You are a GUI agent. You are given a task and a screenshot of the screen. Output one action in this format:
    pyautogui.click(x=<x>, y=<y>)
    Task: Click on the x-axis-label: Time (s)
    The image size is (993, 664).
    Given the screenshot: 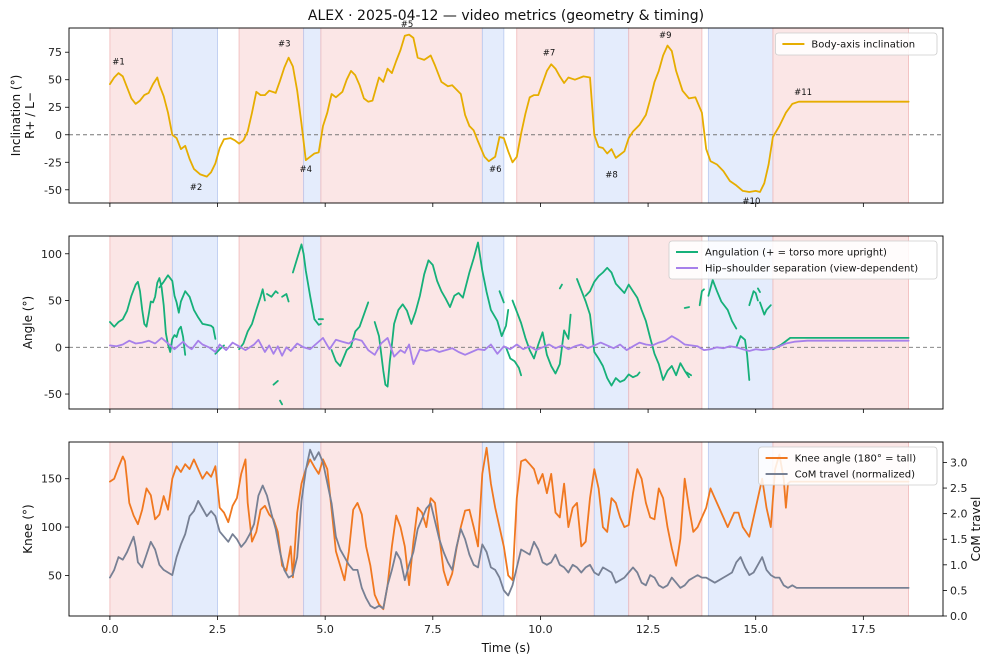 What is the action you would take?
    pyautogui.click(x=506, y=648)
    